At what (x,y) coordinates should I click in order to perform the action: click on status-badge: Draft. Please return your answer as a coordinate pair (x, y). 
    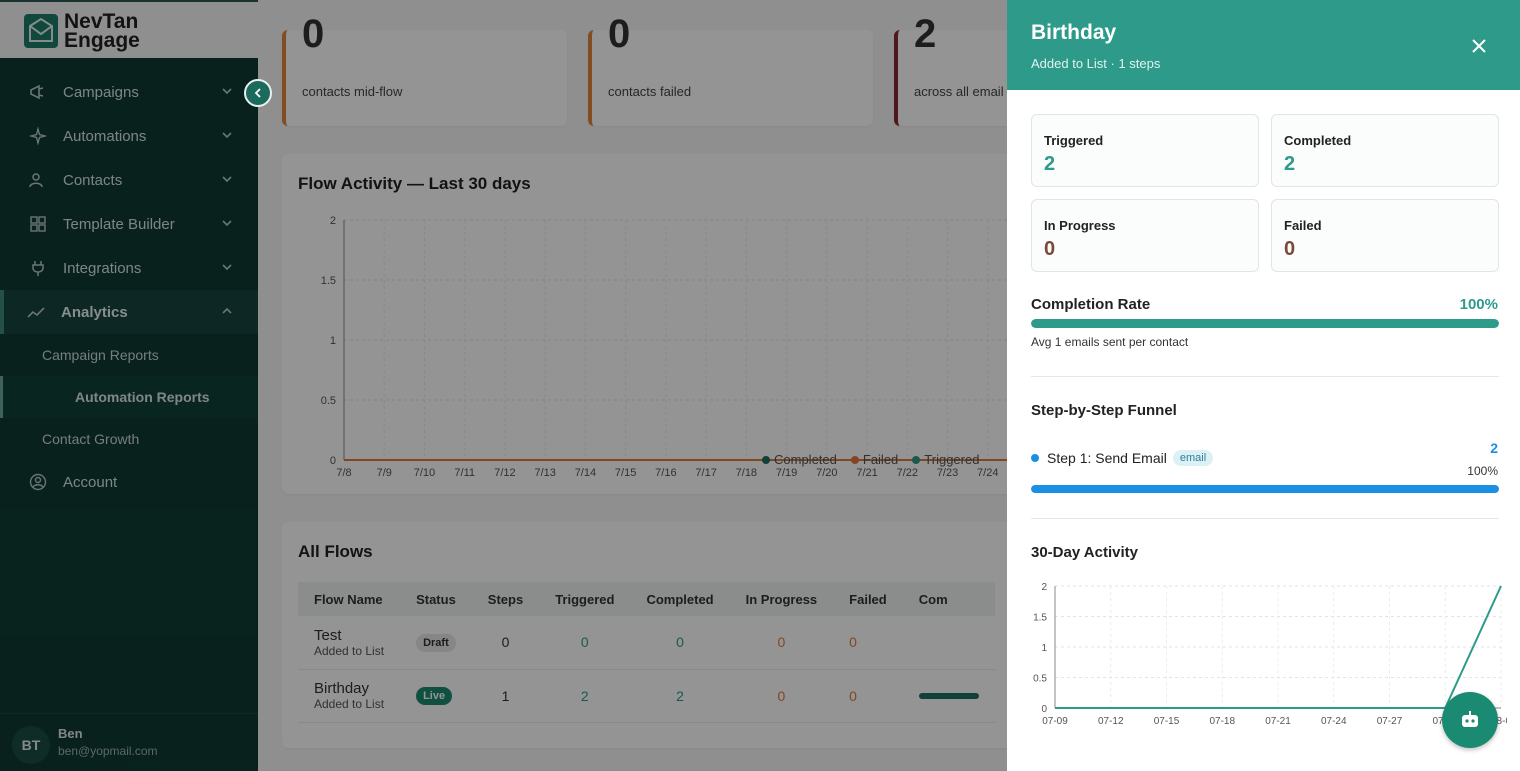
    Looking at the image, I should click on (436, 642).